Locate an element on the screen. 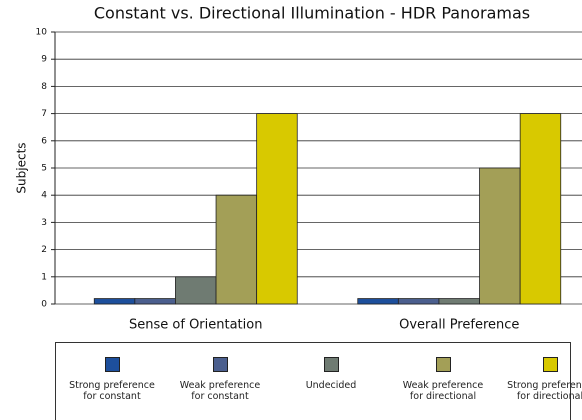 The image size is (582, 420). y-tick-label: 0 is located at coordinates (44, 305).